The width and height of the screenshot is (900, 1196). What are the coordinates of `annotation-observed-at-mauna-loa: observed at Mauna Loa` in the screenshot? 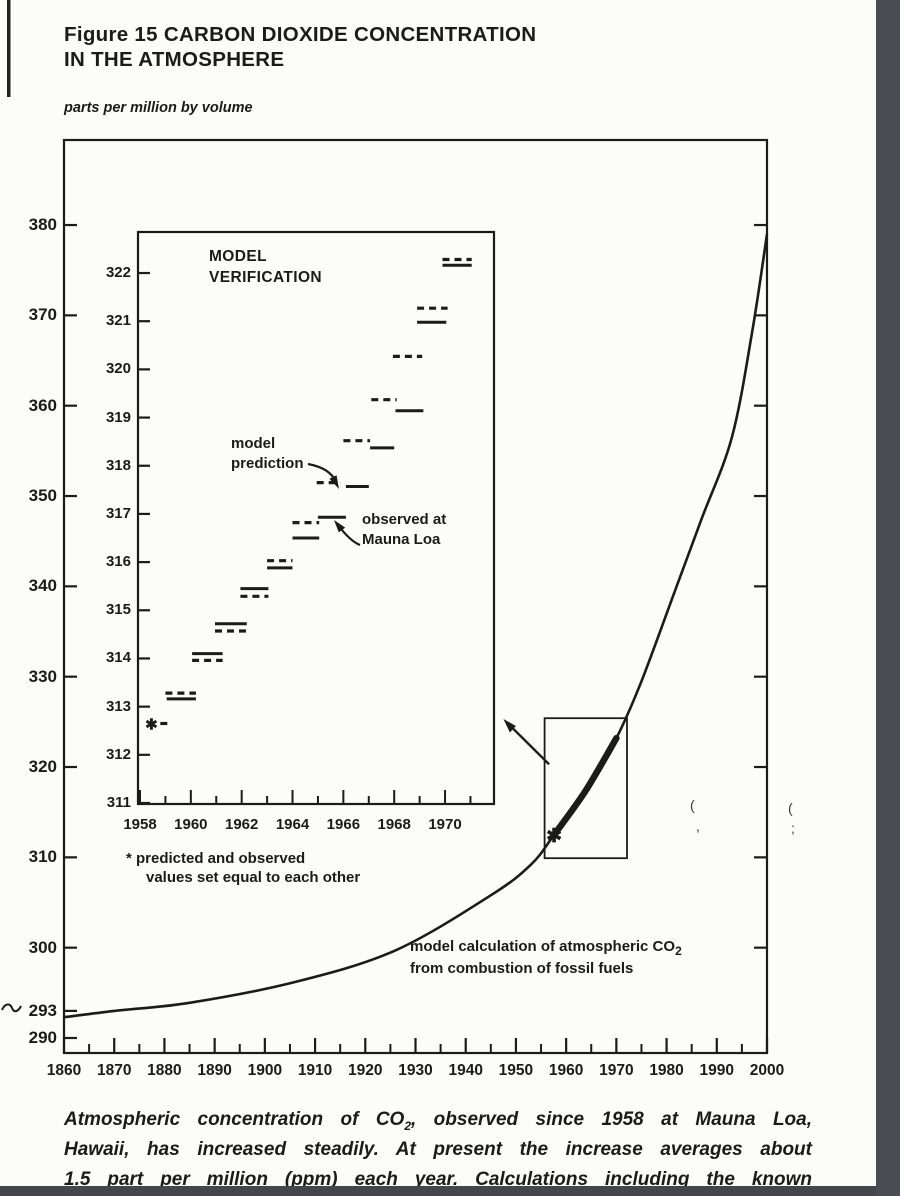 It's located at (404, 529).